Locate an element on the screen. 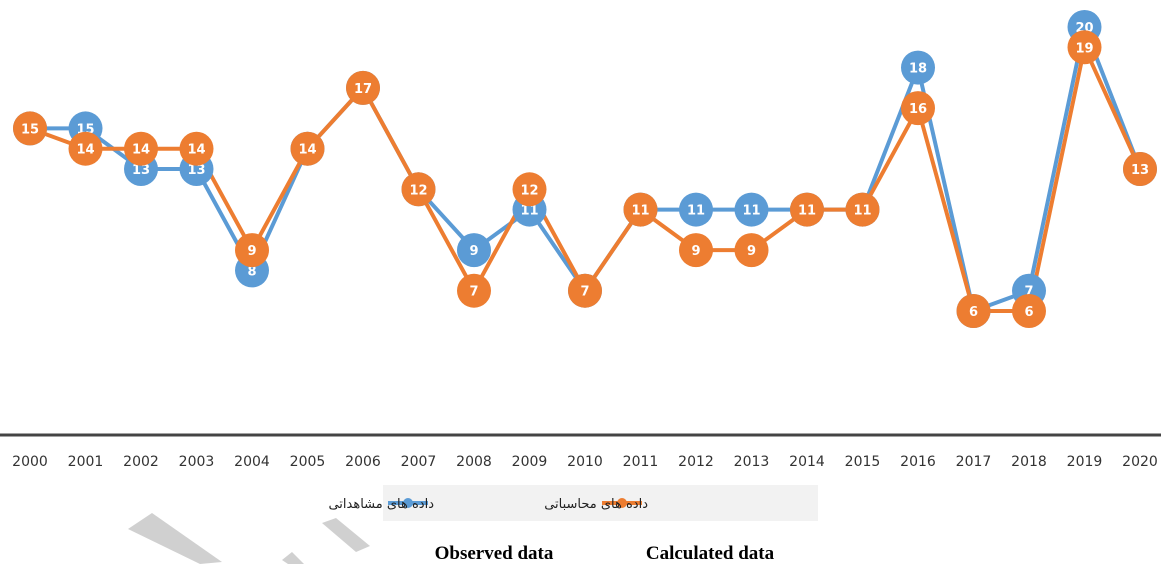  x-tick-label: 2010 is located at coordinates (585, 462).